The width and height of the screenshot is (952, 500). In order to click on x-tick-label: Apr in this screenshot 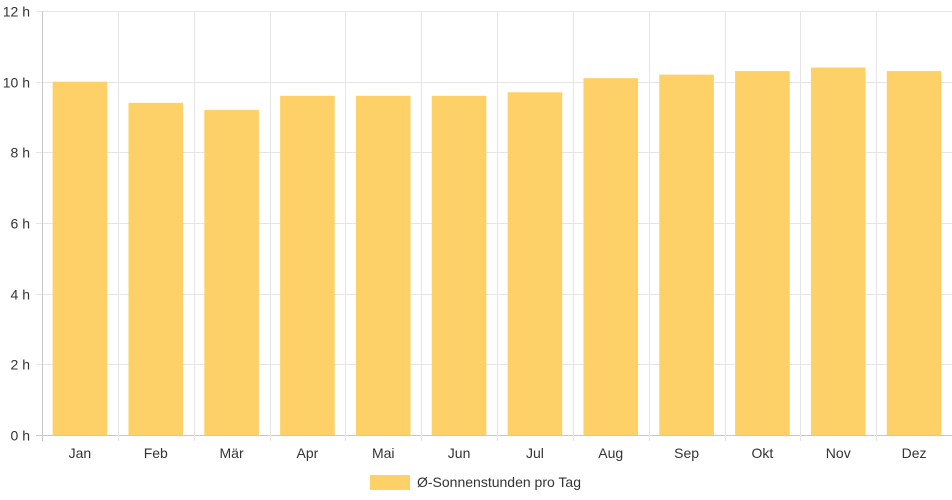, I will do `click(308, 453)`.